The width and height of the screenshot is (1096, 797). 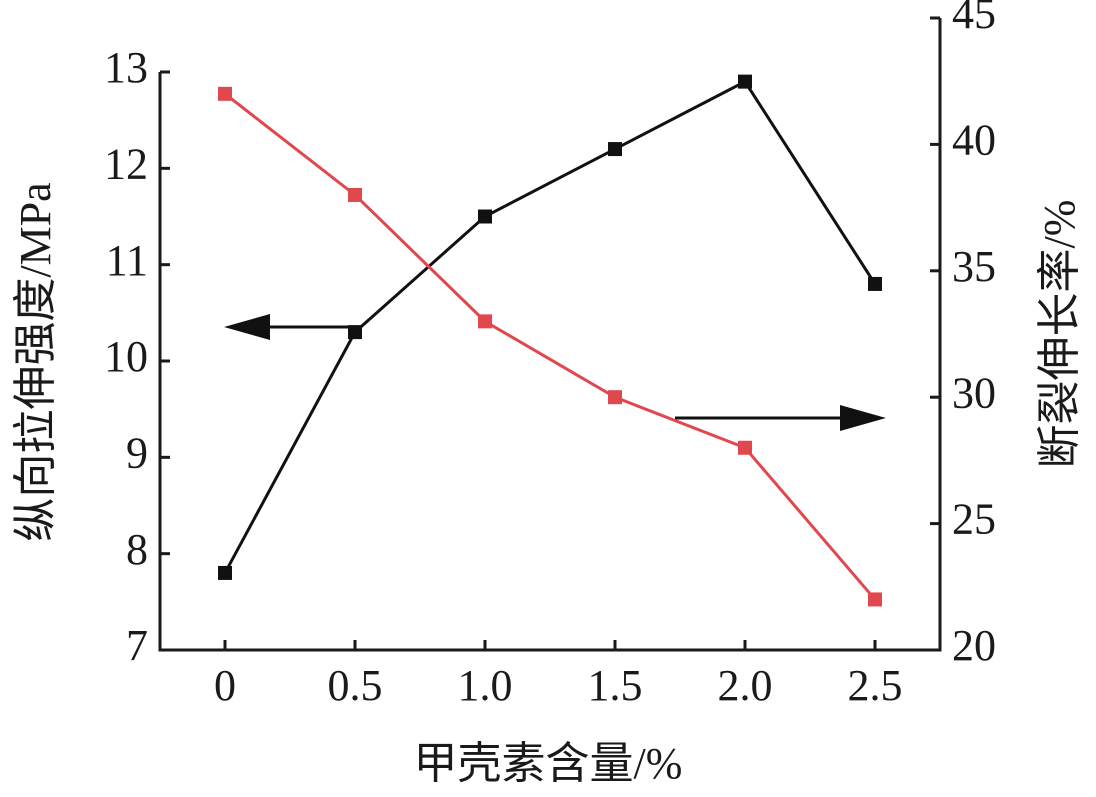 I want to click on y-tick-label: 12, so click(x=126, y=163).